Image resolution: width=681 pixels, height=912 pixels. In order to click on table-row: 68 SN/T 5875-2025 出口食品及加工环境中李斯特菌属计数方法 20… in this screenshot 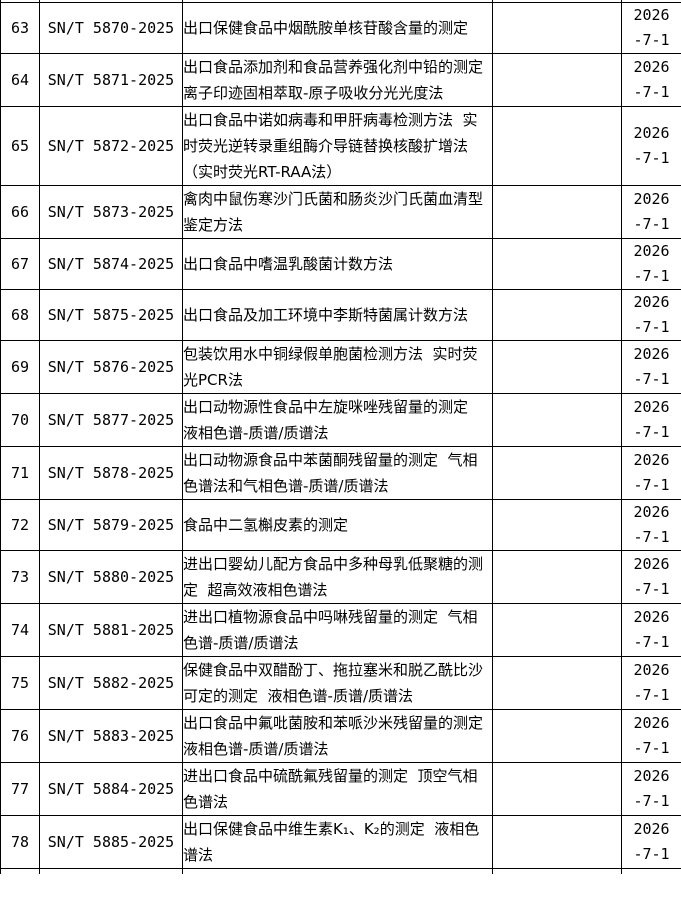, I will do `click(340, 315)`.